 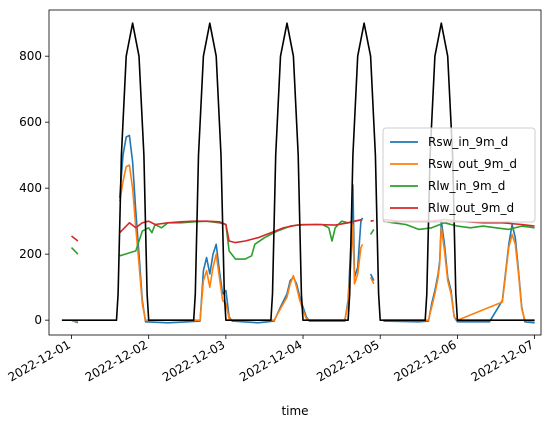 What do you see at coordinates (30, 56) in the screenshot?
I see `y-tick-label: 800` at bounding box center [30, 56].